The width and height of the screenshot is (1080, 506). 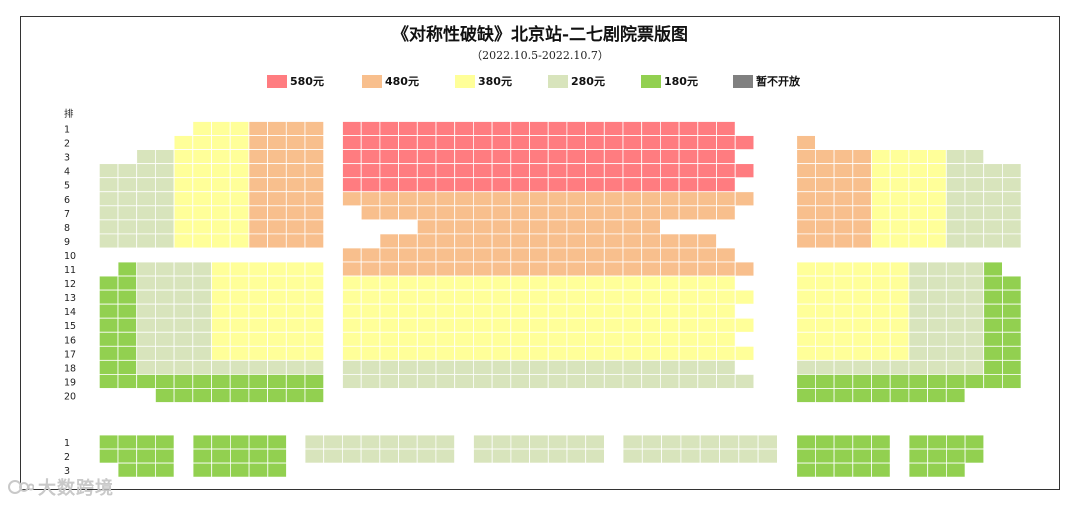 What do you see at coordinates (307, 81) in the screenshot?
I see `legend-label: 580元` at bounding box center [307, 81].